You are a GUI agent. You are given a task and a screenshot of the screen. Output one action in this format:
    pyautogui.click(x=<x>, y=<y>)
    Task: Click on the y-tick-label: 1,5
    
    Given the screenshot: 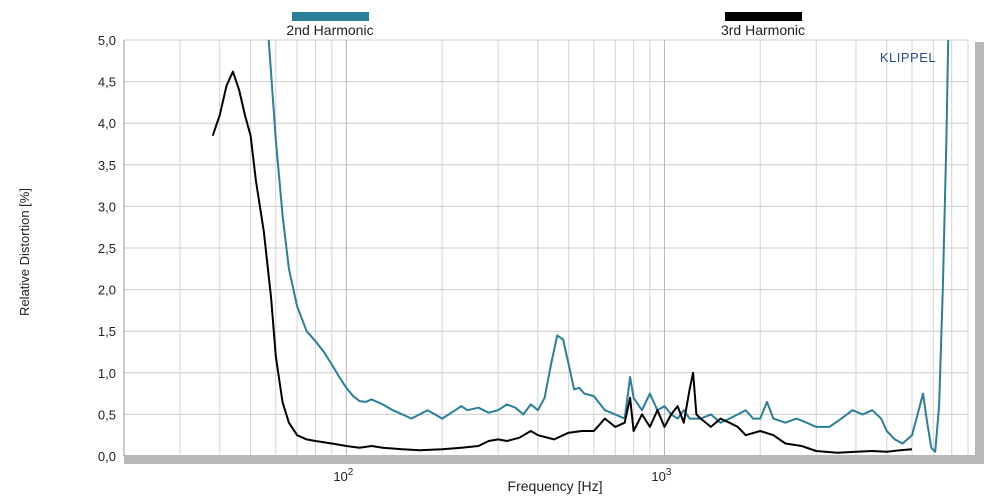 What is the action you would take?
    pyautogui.click(x=107, y=331)
    